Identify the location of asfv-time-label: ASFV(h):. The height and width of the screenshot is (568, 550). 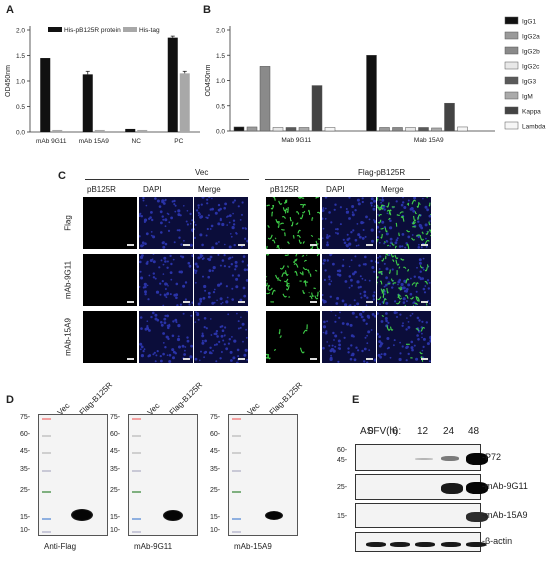
(381, 431).